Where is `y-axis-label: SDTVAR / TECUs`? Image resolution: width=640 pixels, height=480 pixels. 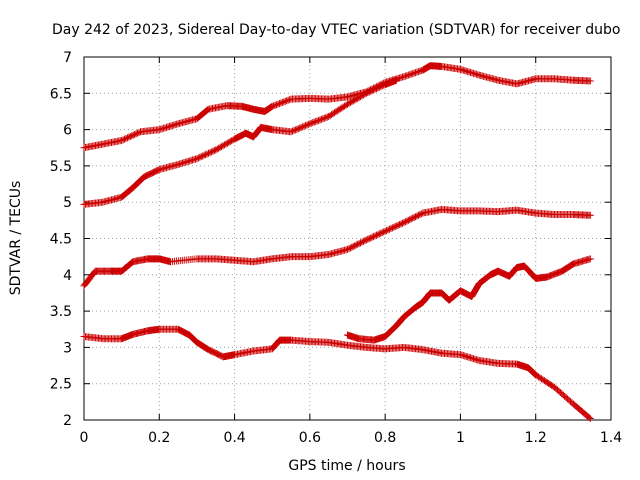 y-axis-label: SDTVAR / TECUs is located at coordinates (16, 238).